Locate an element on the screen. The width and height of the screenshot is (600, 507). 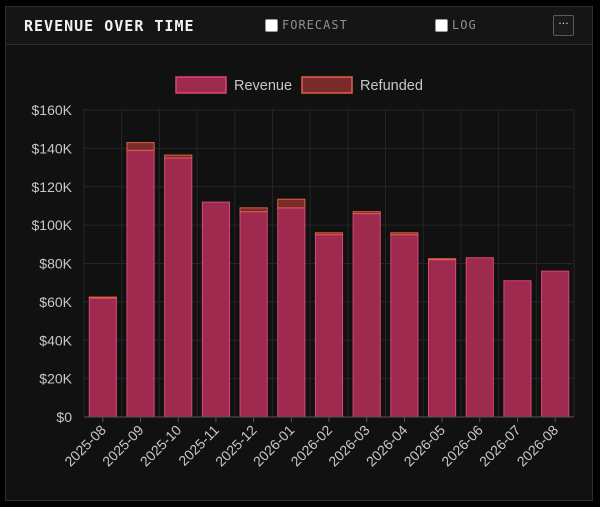
y-axis: $0 $20K $40K $60K $80K $100K $120K $140K $160K is located at coordinates (52, 263).